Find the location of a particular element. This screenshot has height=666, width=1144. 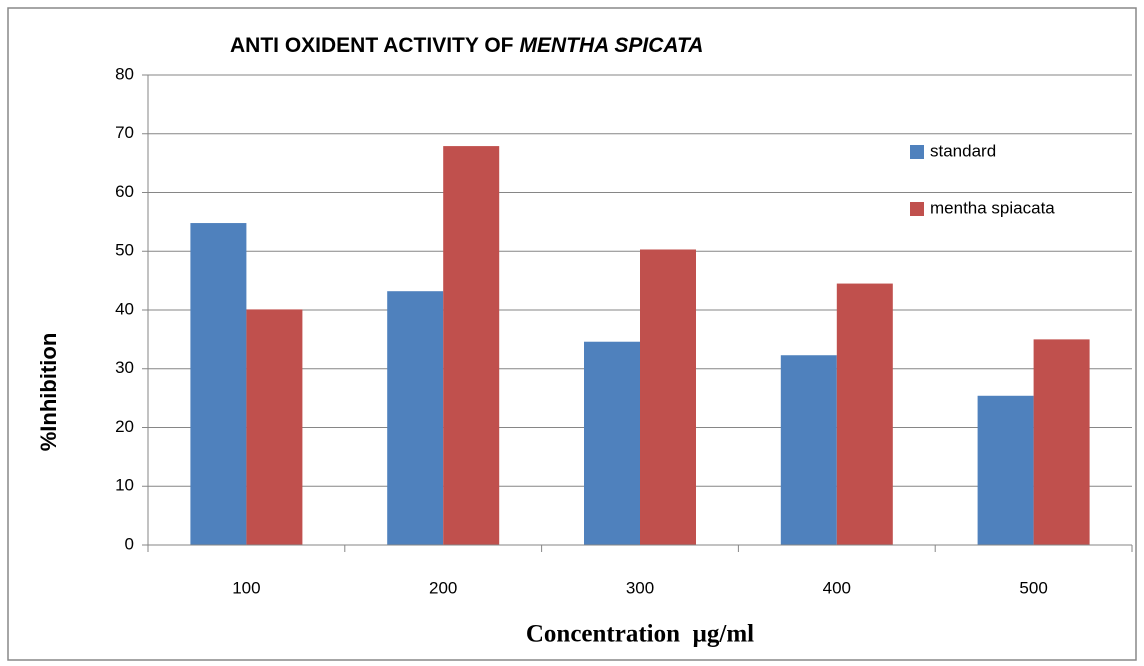

y-tick-label: 0 is located at coordinates (129, 543).